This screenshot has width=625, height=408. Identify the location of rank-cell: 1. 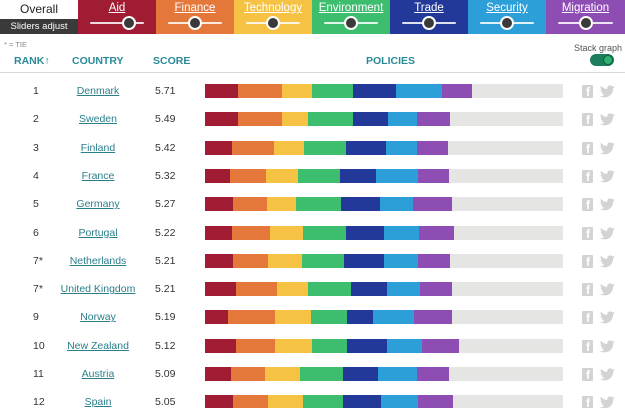
(36, 91).